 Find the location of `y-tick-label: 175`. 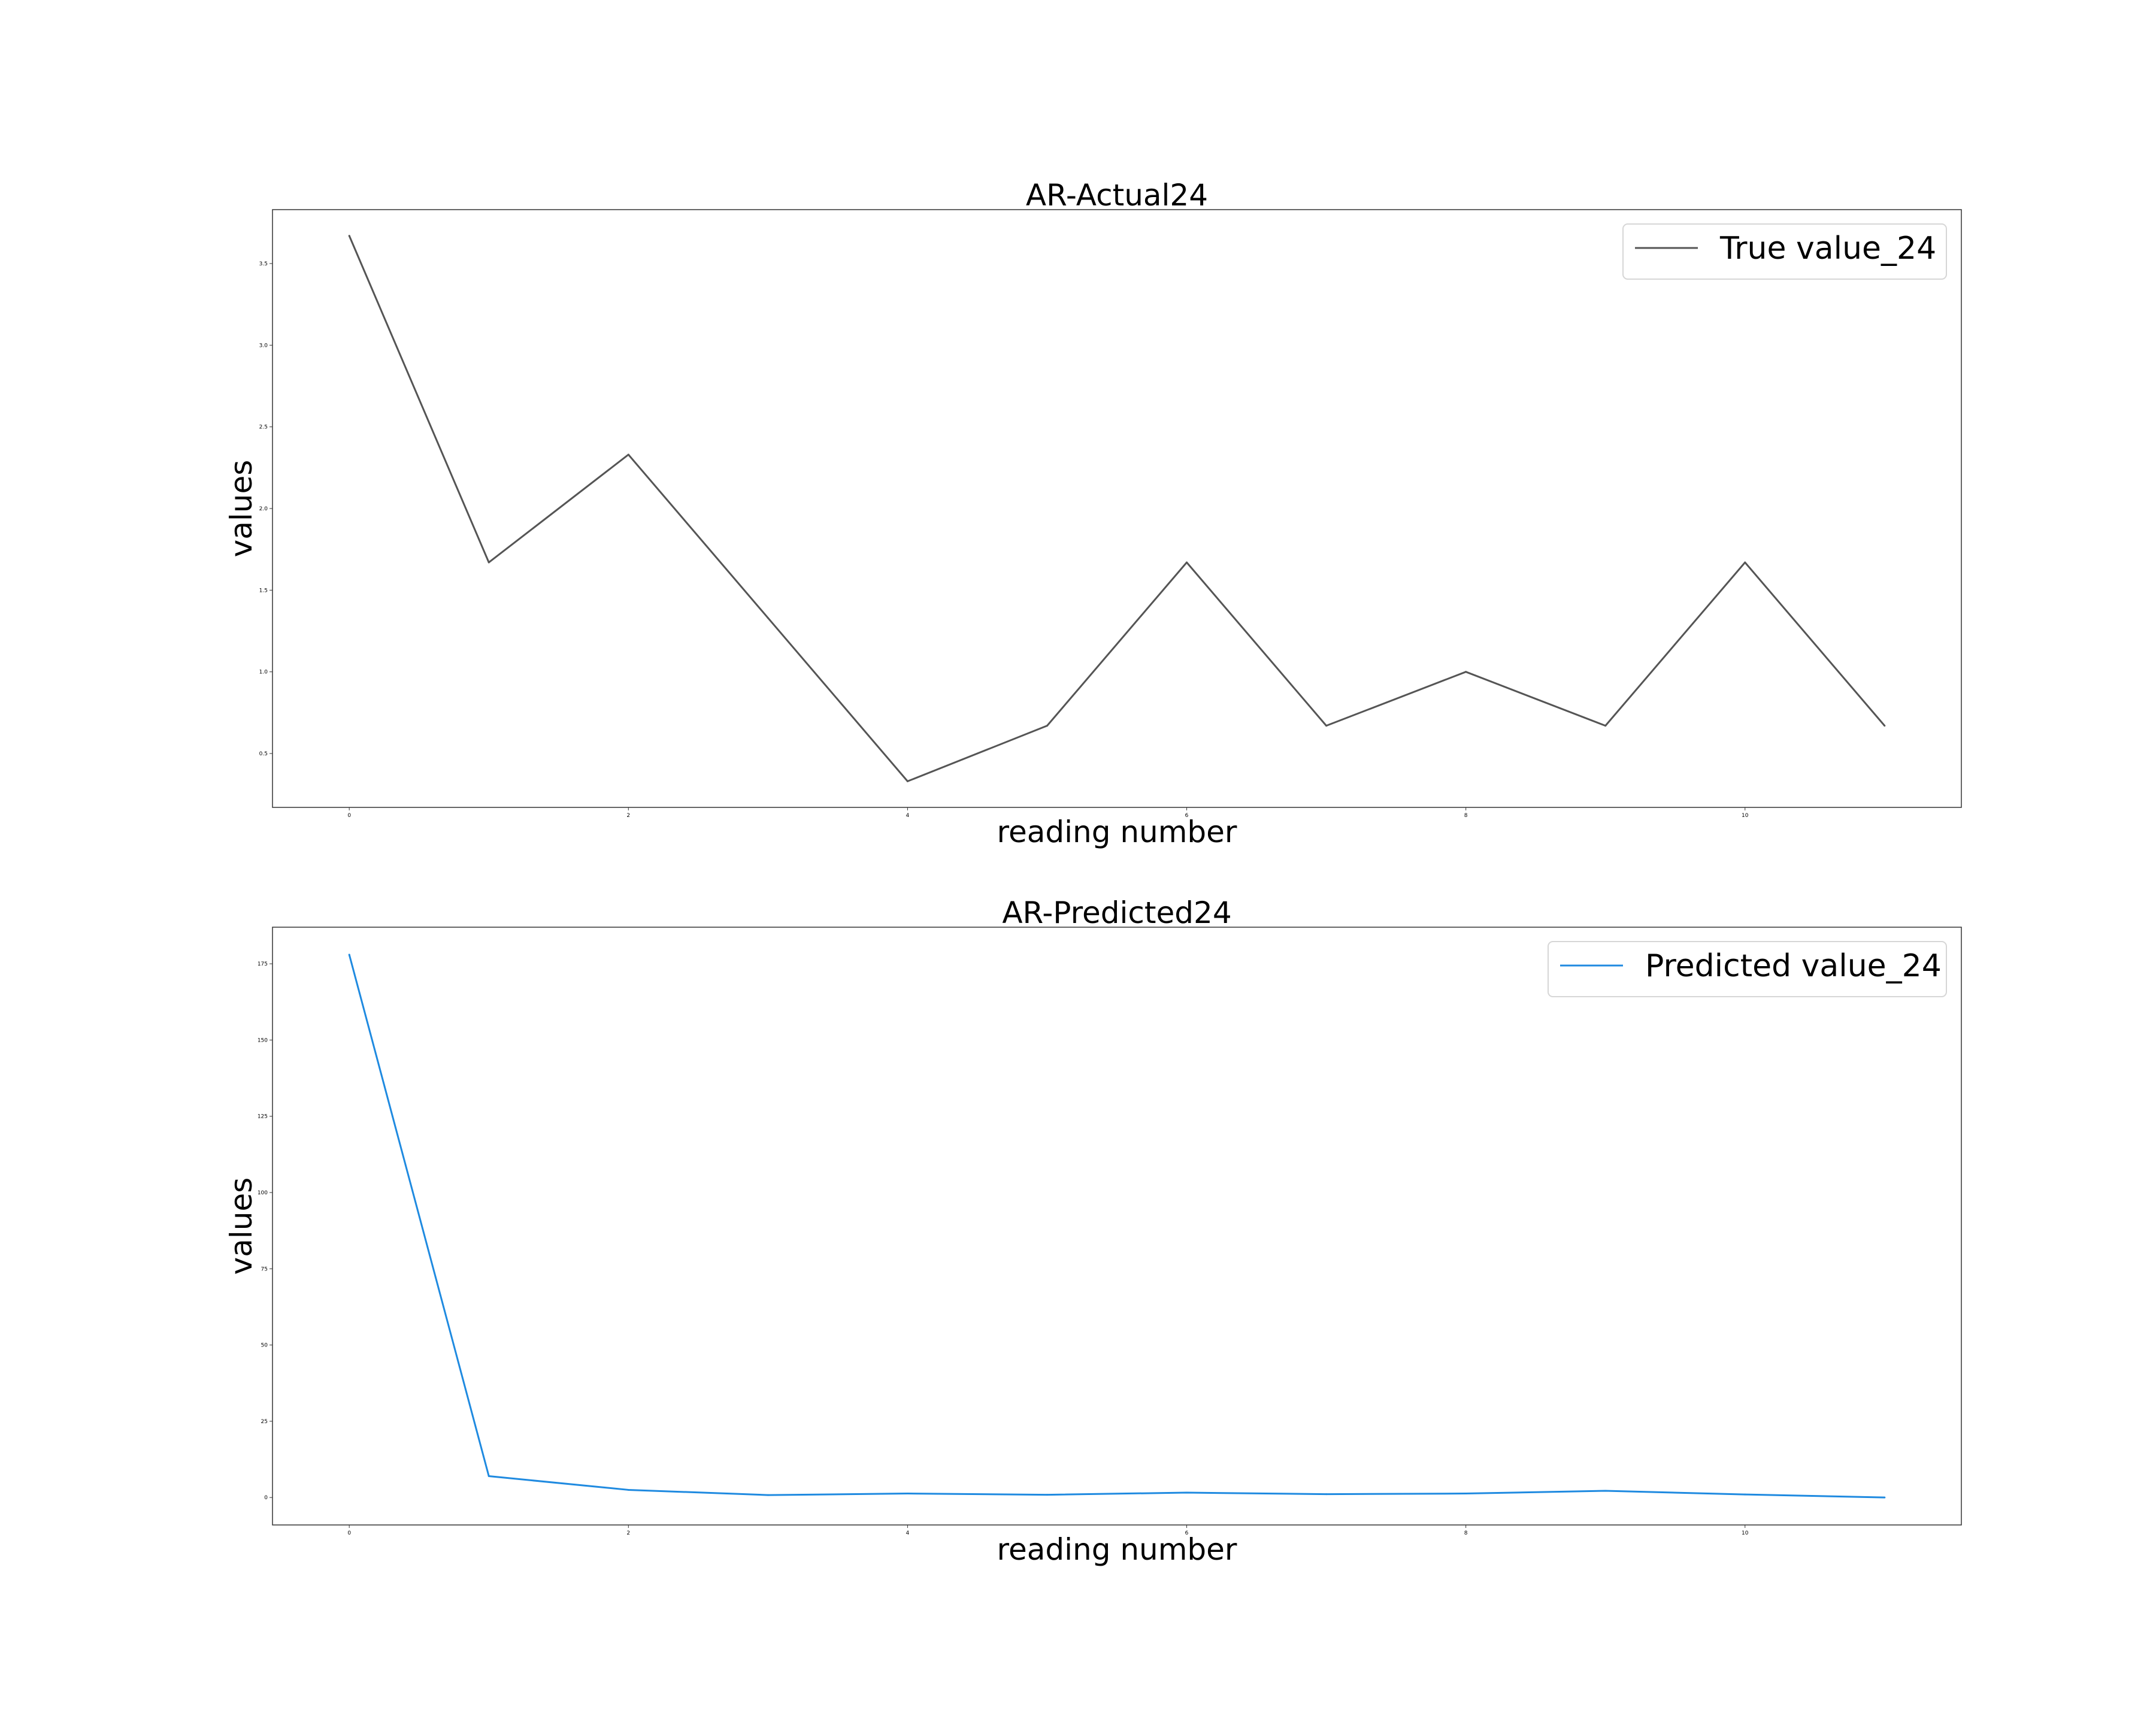

y-tick-label: 175 is located at coordinates (263, 964).